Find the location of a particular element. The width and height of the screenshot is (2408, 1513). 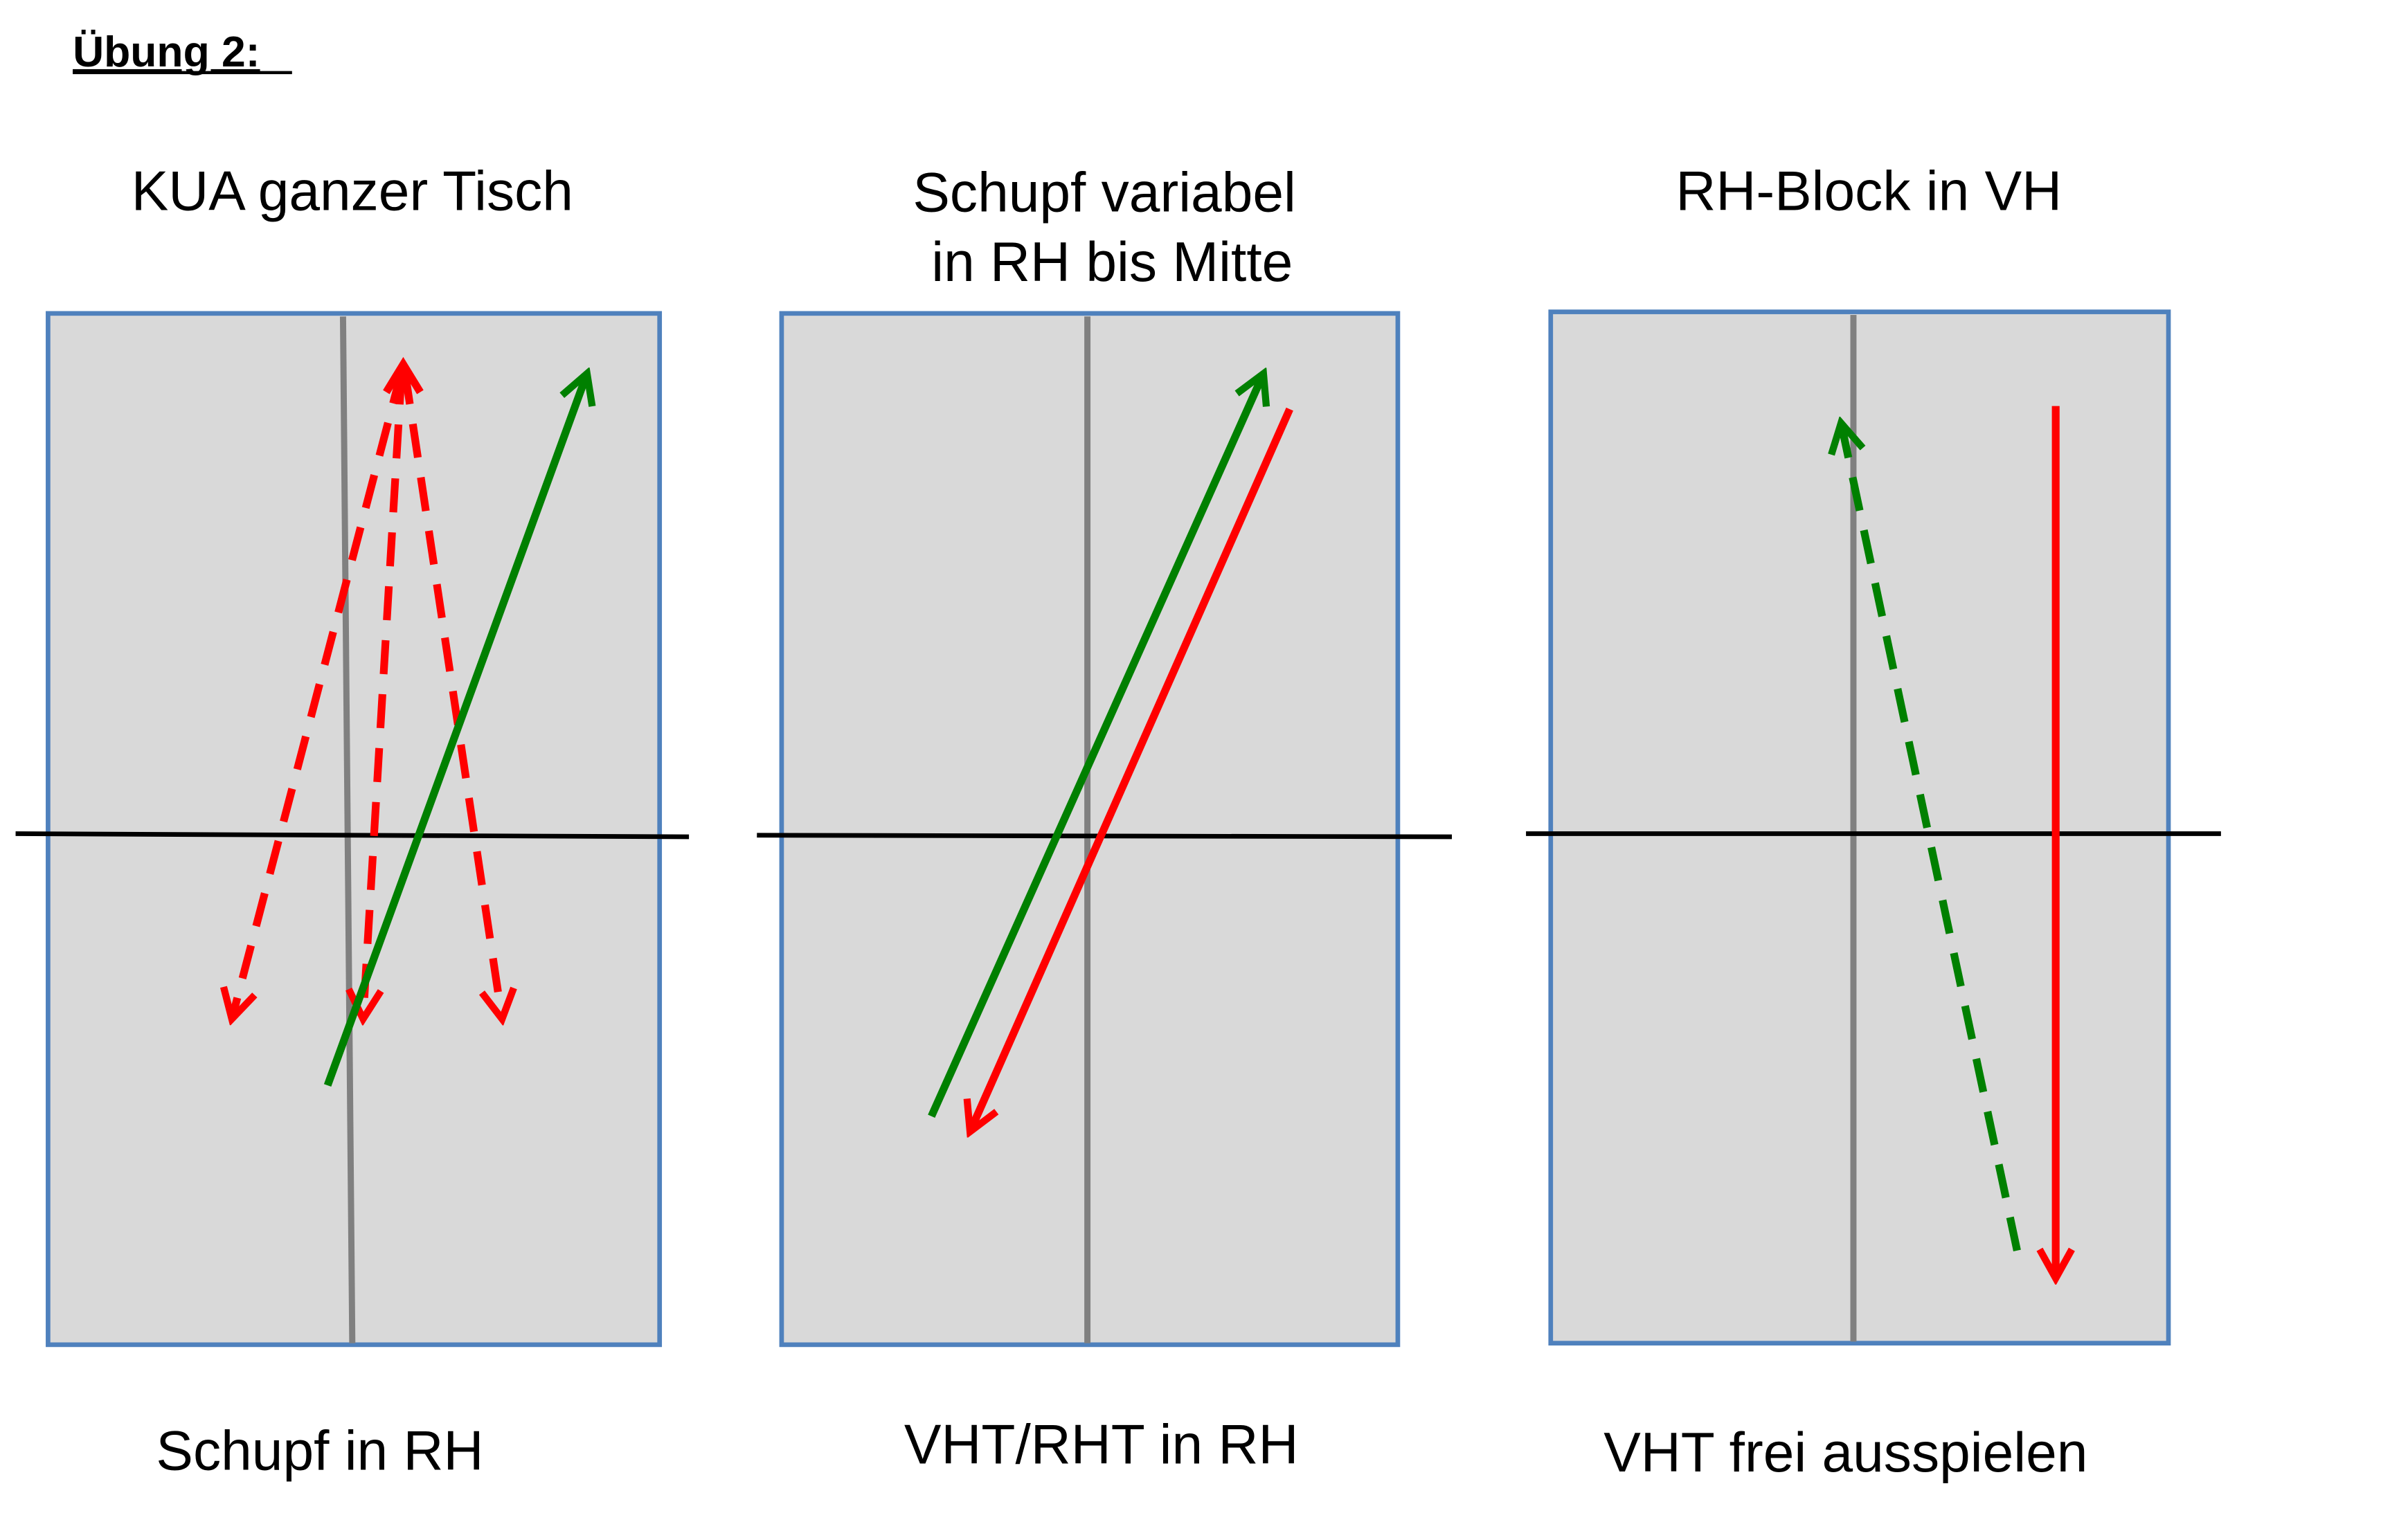

arrow-head is located at coordinates (403, 376).